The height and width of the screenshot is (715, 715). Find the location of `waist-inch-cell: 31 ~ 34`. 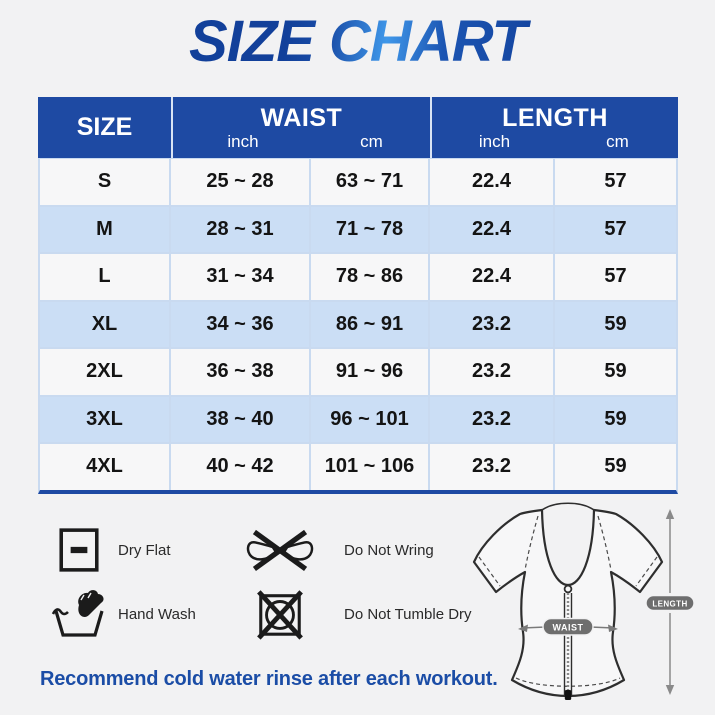

waist-inch-cell: 31 ~ 34 is located at coordinates (241, 277).